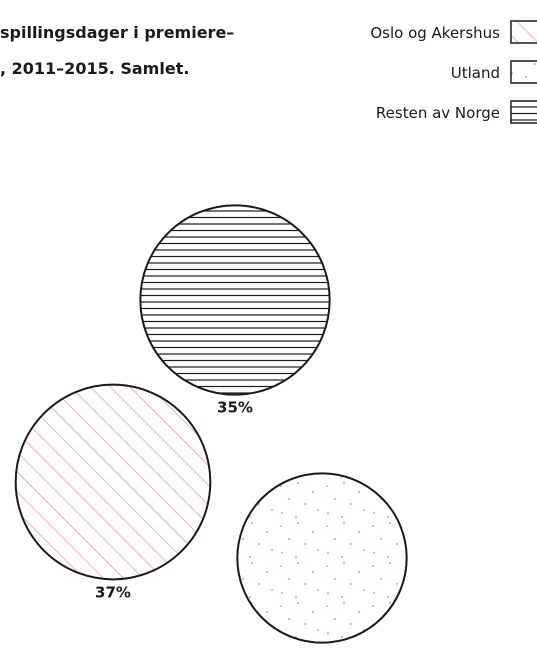 The height and width of the screenshot is (648, 537). I want to click on legend-label: Resten av Norge, so click(438, 113).